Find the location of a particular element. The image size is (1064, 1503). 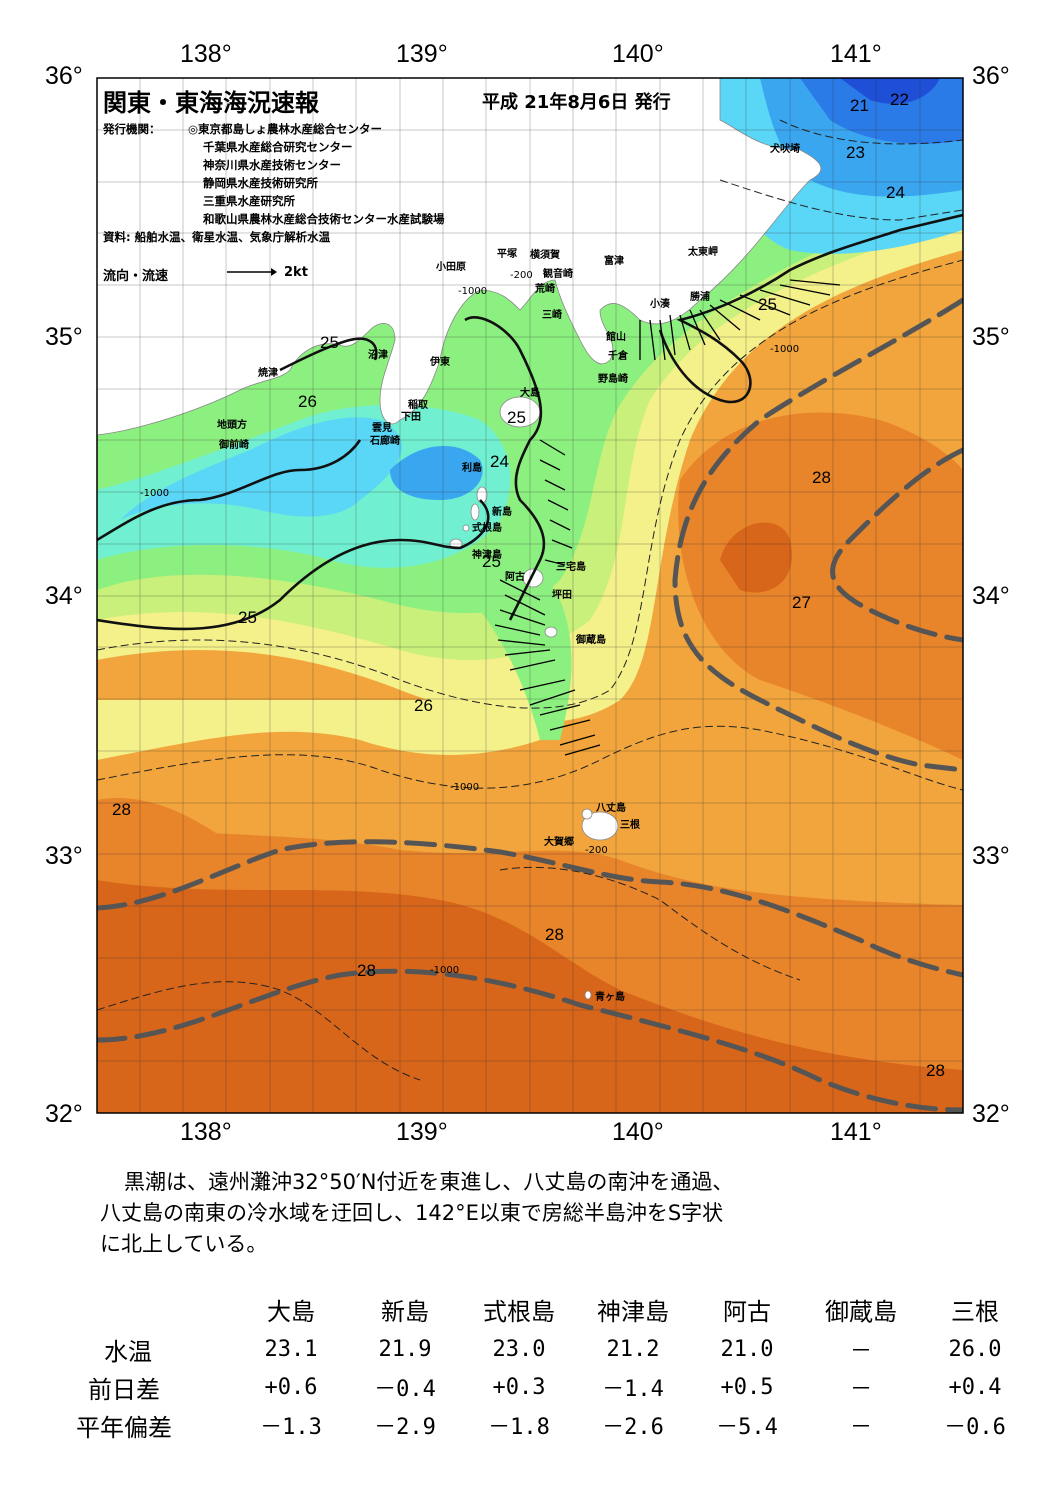

place-label-ako: 阿古 is located at coordinates (515, 577).